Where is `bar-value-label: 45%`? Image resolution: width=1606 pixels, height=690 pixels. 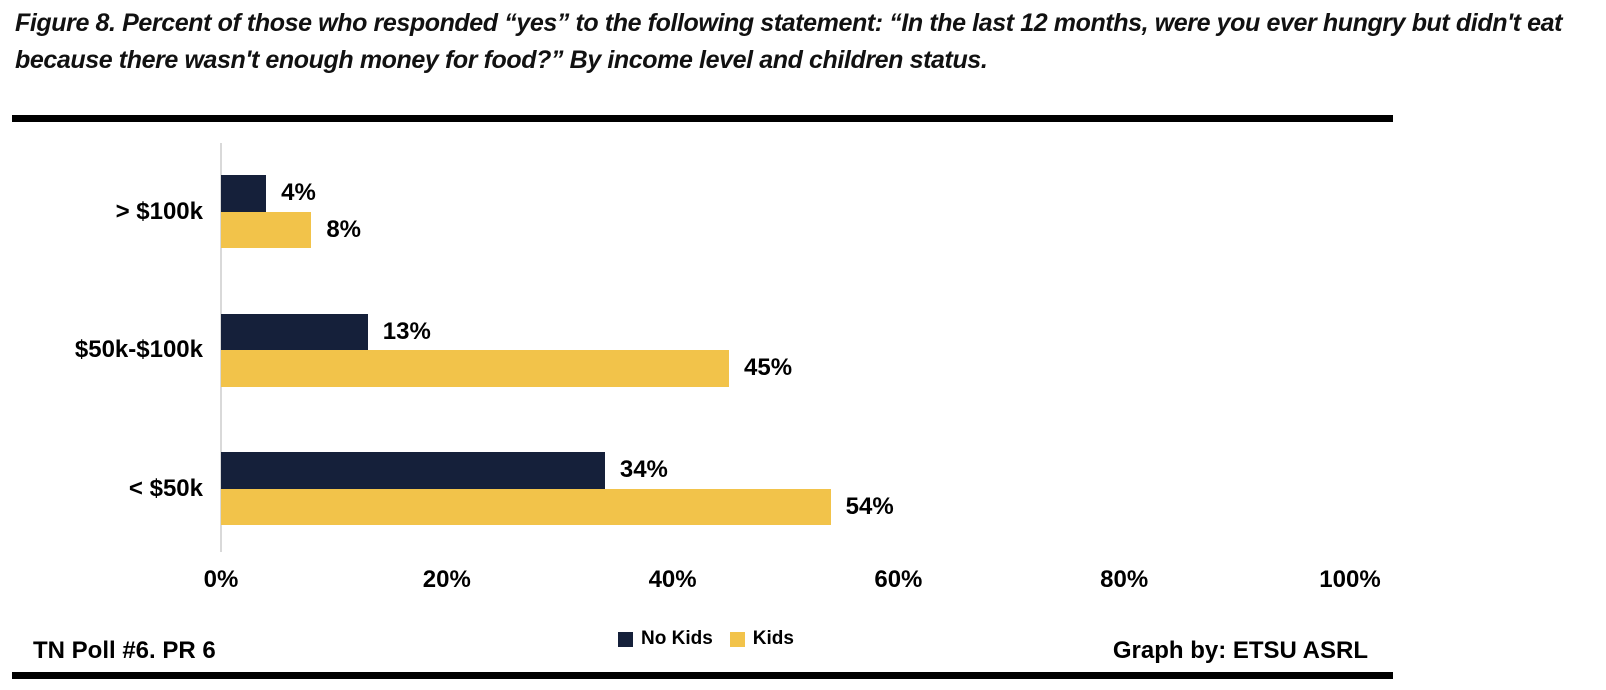 bar-value-label: 45% is located at coordinates (768, 368).